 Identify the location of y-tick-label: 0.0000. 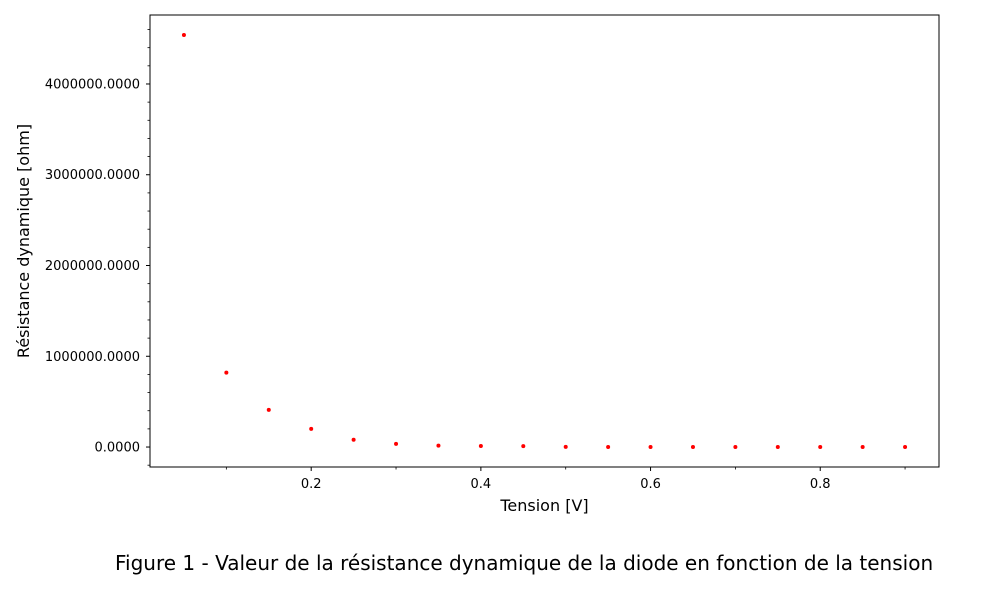
(118, 448).